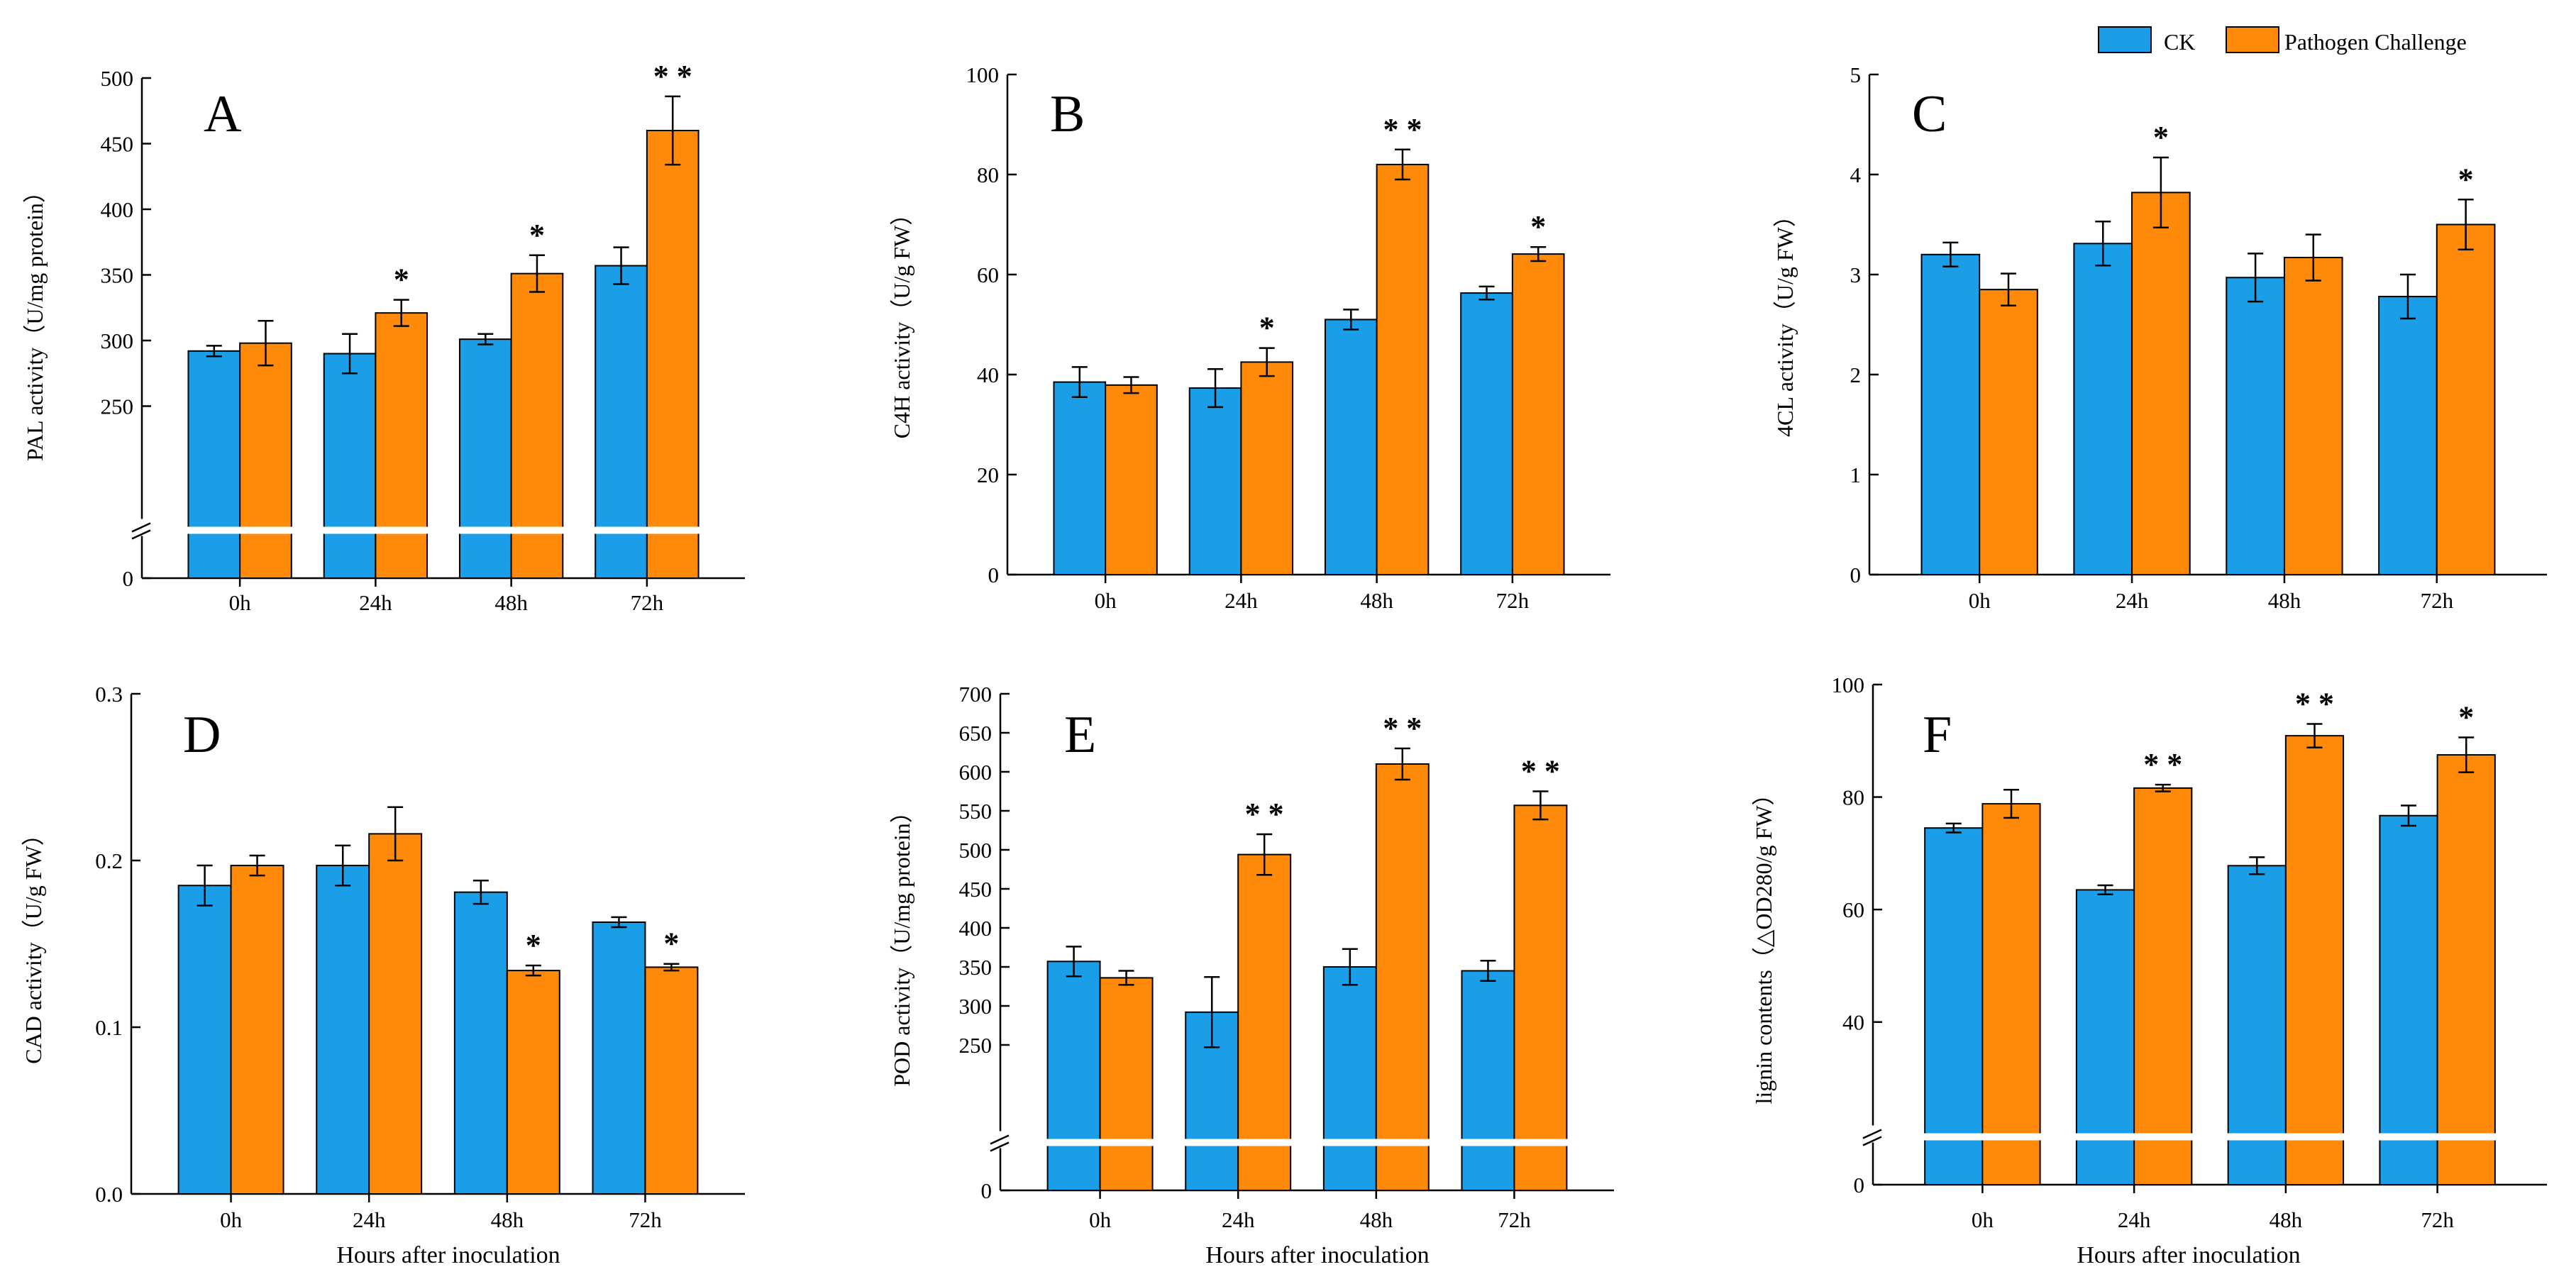  I want to click on panel-a-x-tick-label: 48h, so click(511, 603).